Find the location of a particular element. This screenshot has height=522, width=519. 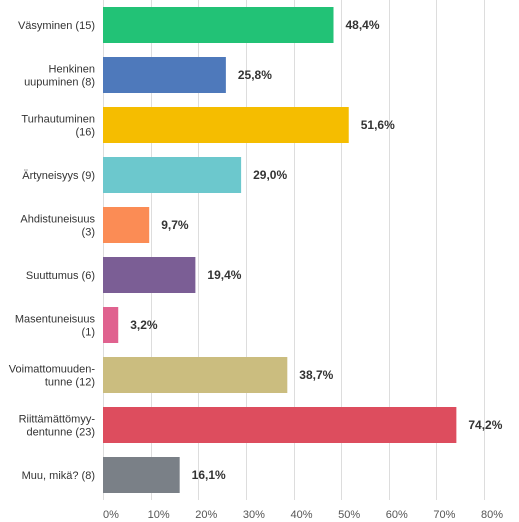

category-label: Henkinen uupuminen (8) is located at coordinates (59, 76).